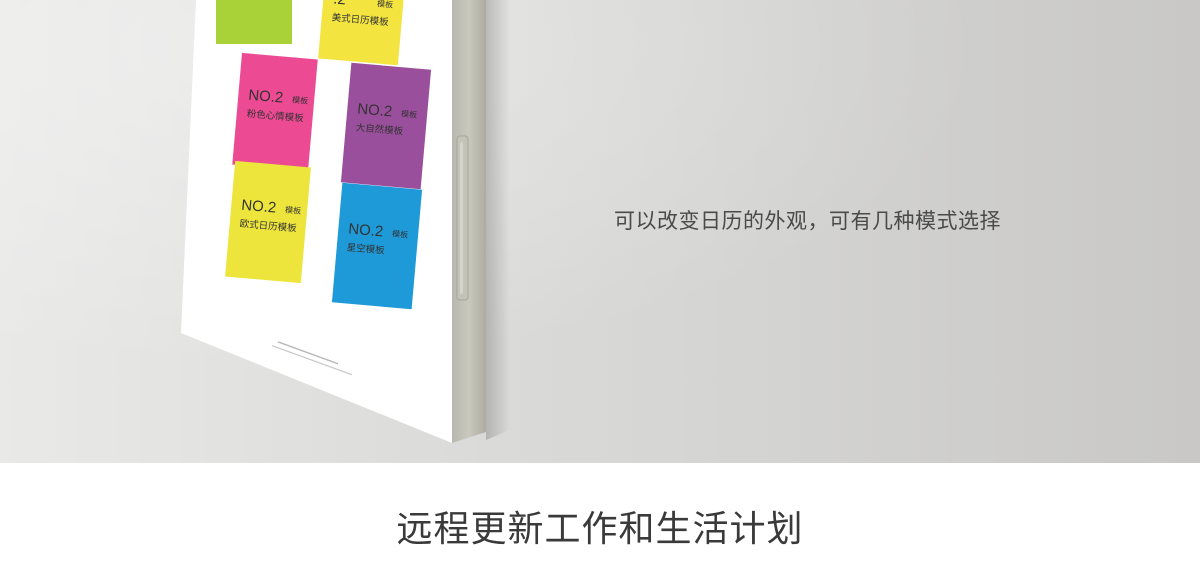 The height and width of the screenshot is (584, 1200). What do you see at coordinates (360, 19) in the screenshot?
I see `template-name: 美式日历模板` at bounding box center [360, 19].